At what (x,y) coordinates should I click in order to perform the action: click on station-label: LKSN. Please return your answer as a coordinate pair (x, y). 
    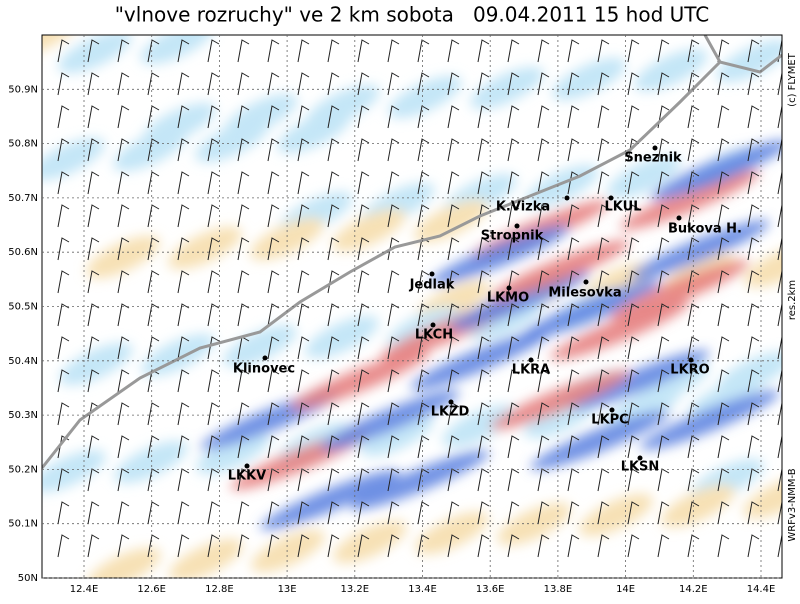
    Looking at the image, I should click on (640, 467).